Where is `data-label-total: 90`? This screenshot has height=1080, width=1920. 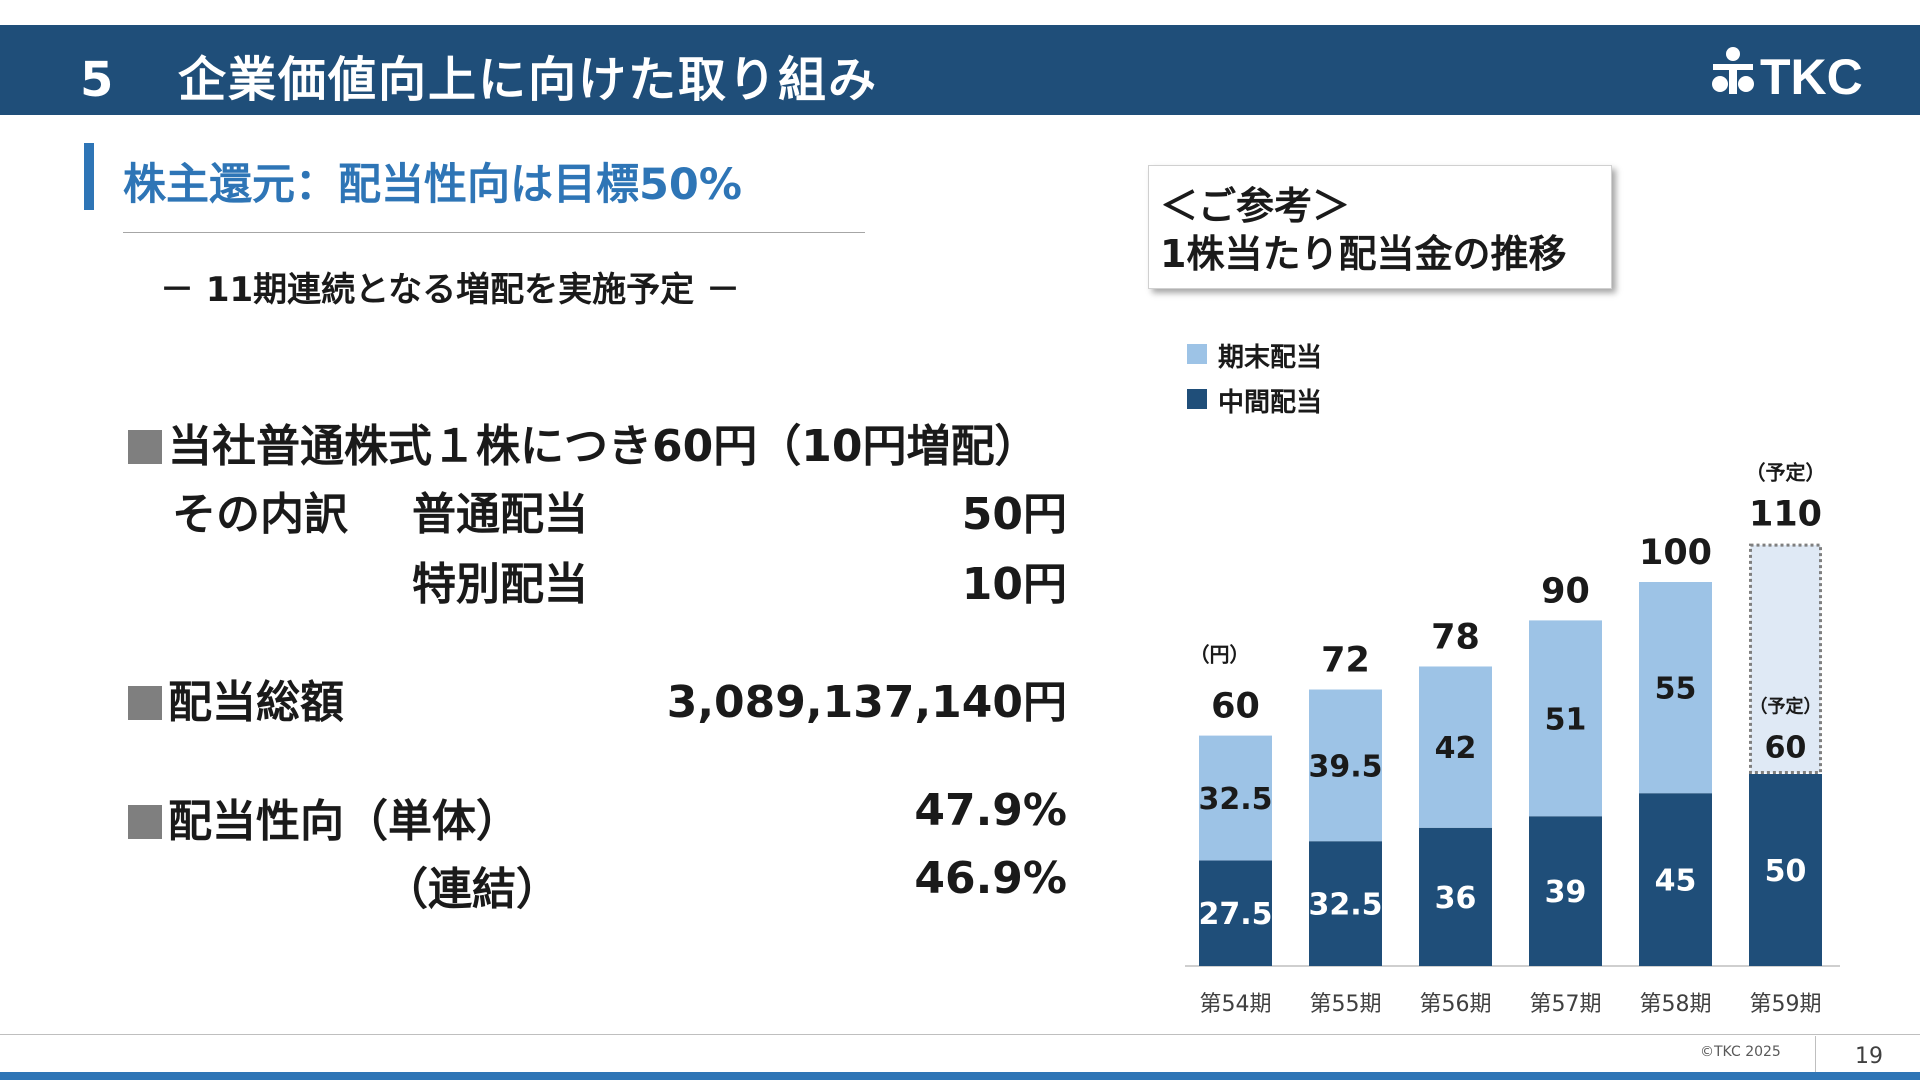 data-label-total: 90 is located at coordinates (1565, 591).